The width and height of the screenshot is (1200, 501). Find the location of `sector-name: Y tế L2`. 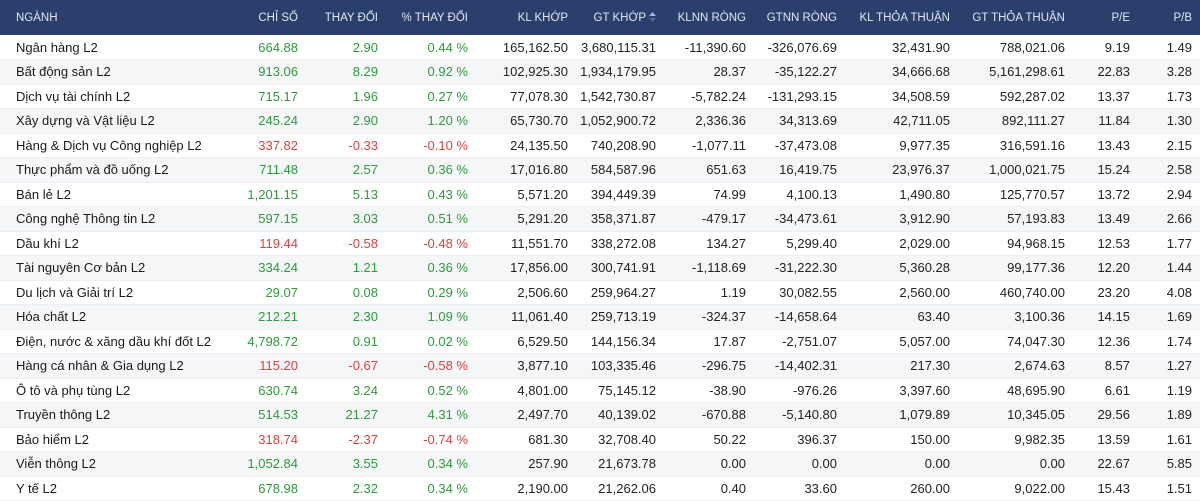

sector-name: Y tế L2 is located at coordinates (120, 488).